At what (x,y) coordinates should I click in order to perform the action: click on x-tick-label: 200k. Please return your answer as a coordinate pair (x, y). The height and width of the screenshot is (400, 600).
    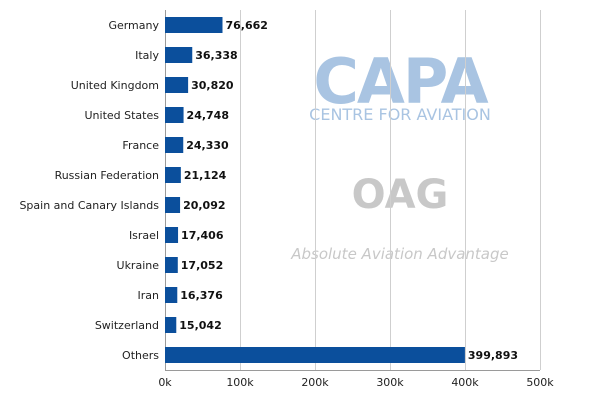
    Looking at the image, I should click on (315, 382).